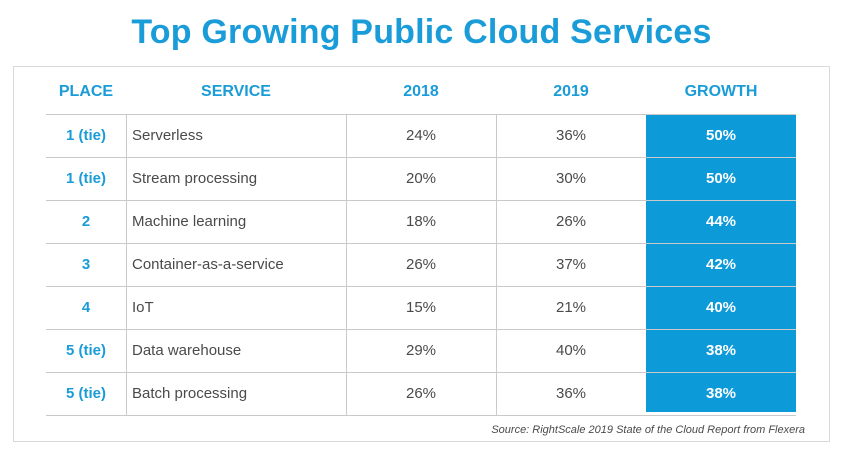 This screenshot has height=453, width=843. Describe the element at coordinates (208, 264) in the screenshot. I see `service-cell: Container-as-a-service` at that location.